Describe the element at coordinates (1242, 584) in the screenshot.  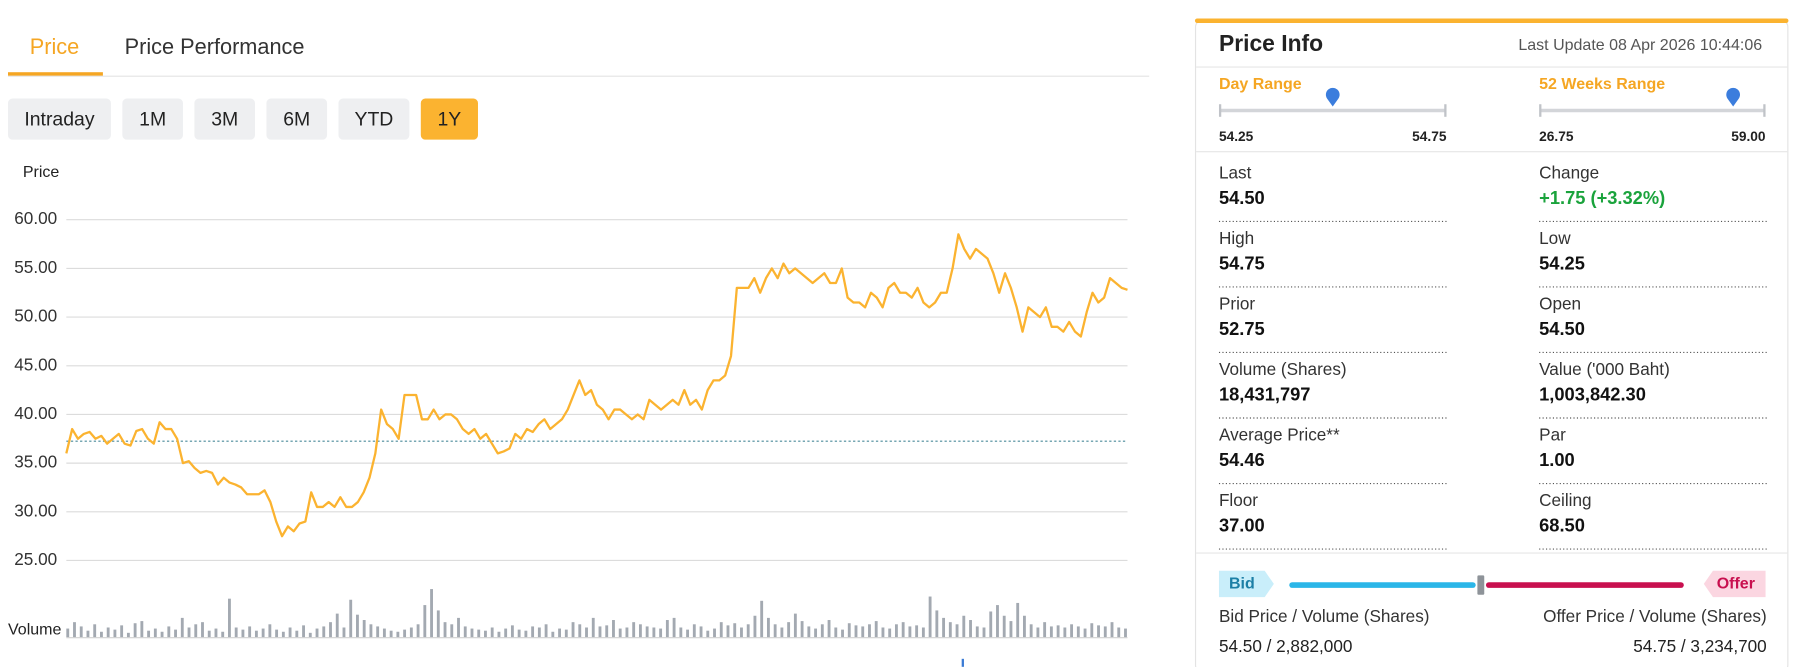
I see `bid-tag-text: Bid` at that location.